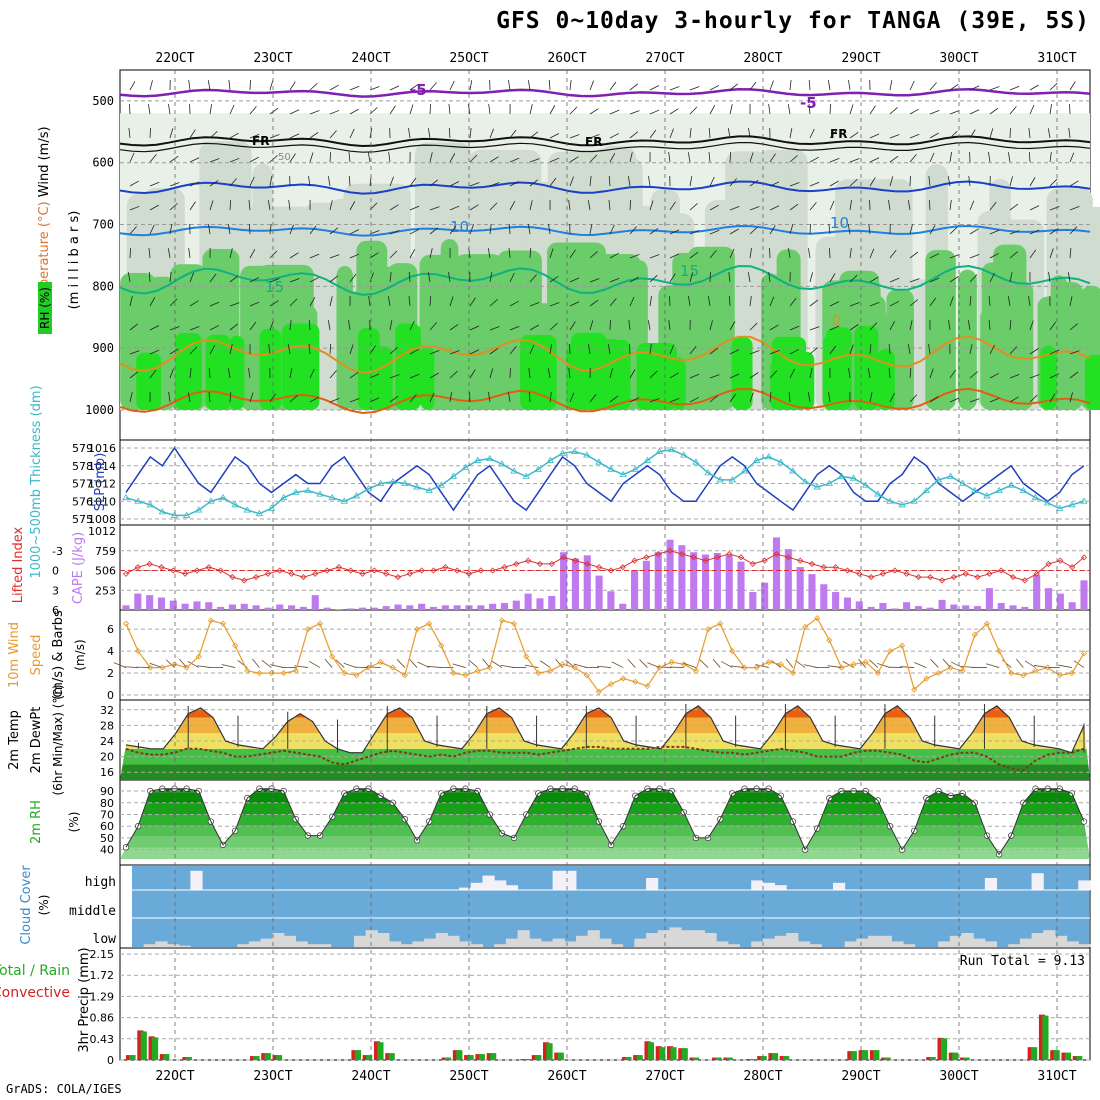  What do you see at coordinates (1056, 1076) in the screenshot?
I see `date-label-bottom: 31OCT` at bounding box center [1056, 1076].